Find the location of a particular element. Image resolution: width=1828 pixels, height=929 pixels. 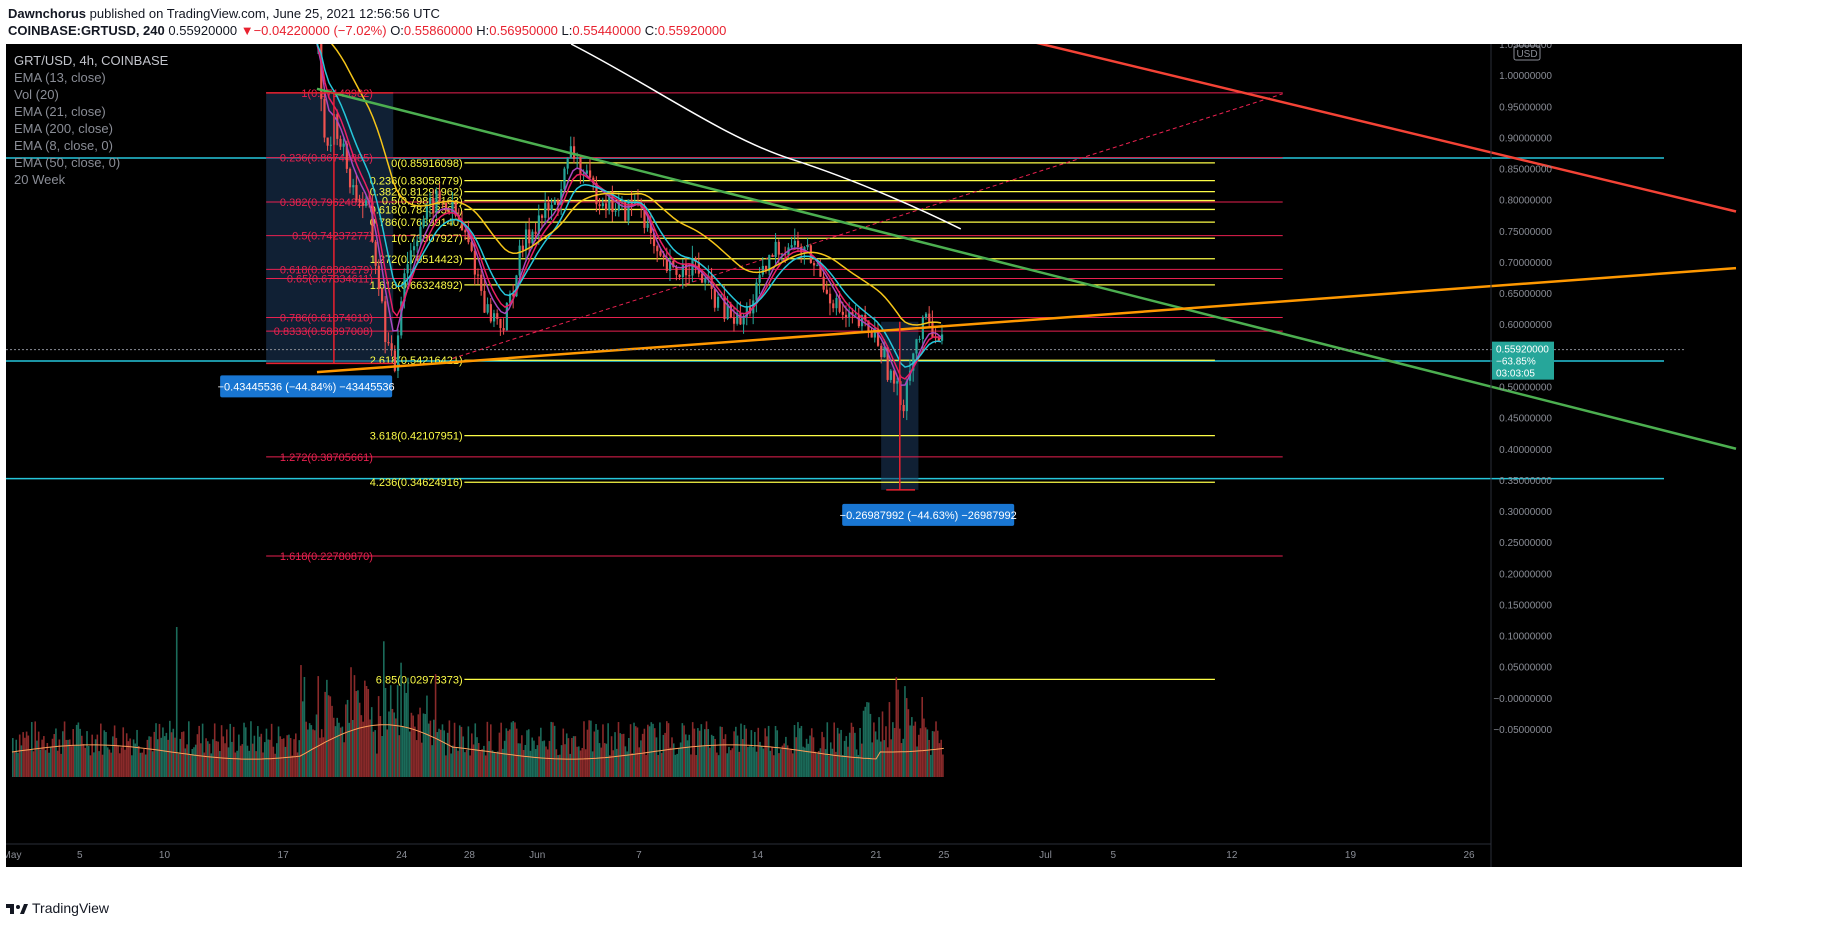

ema50-line is located at coordinates (629, 185).